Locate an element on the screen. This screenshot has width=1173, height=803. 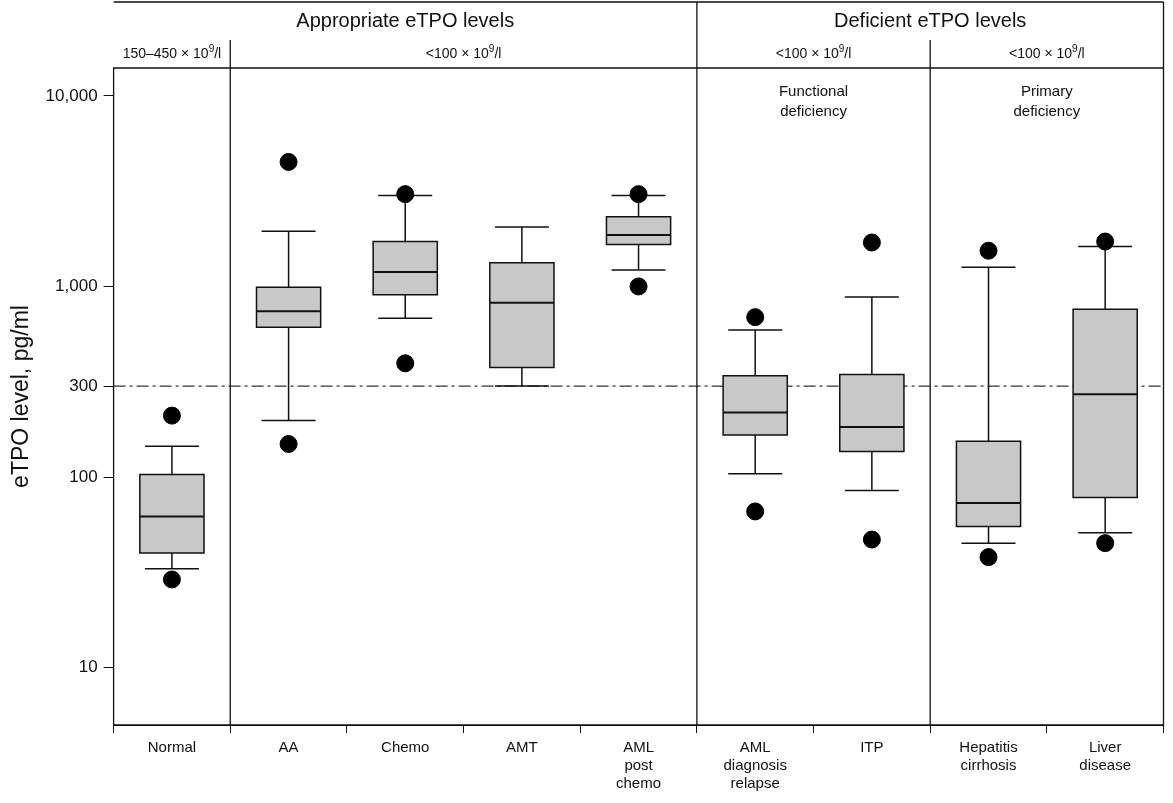
annotation: Functional deficiency is located at coordinates (813, 100).